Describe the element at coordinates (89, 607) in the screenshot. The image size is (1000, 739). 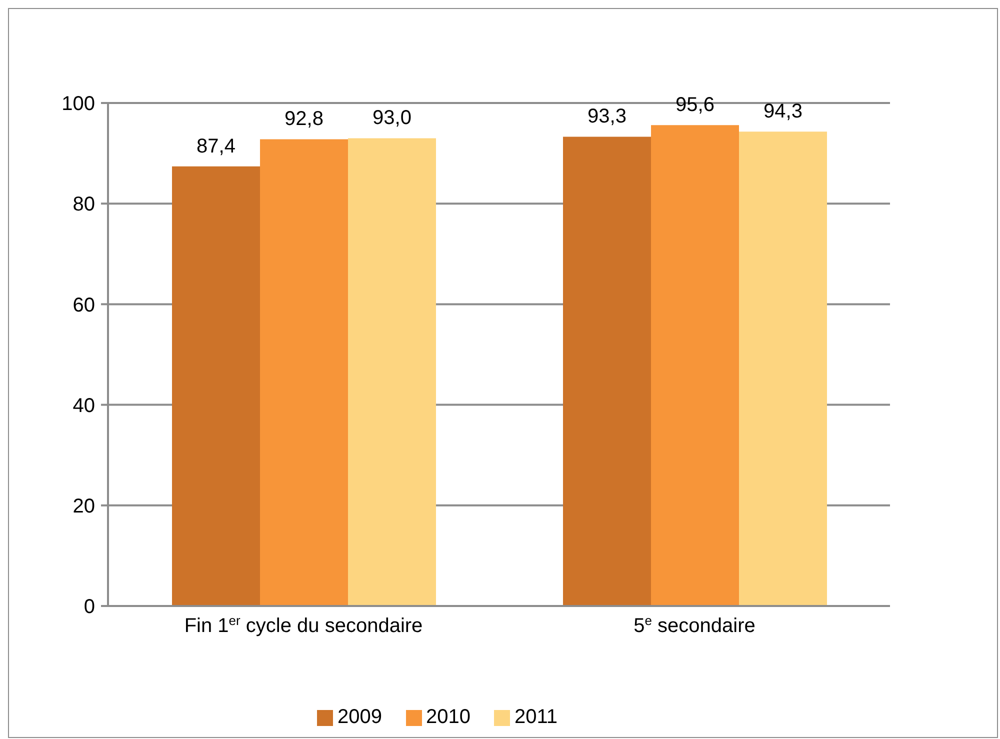
I see `y-tick-label: 0` at that location.